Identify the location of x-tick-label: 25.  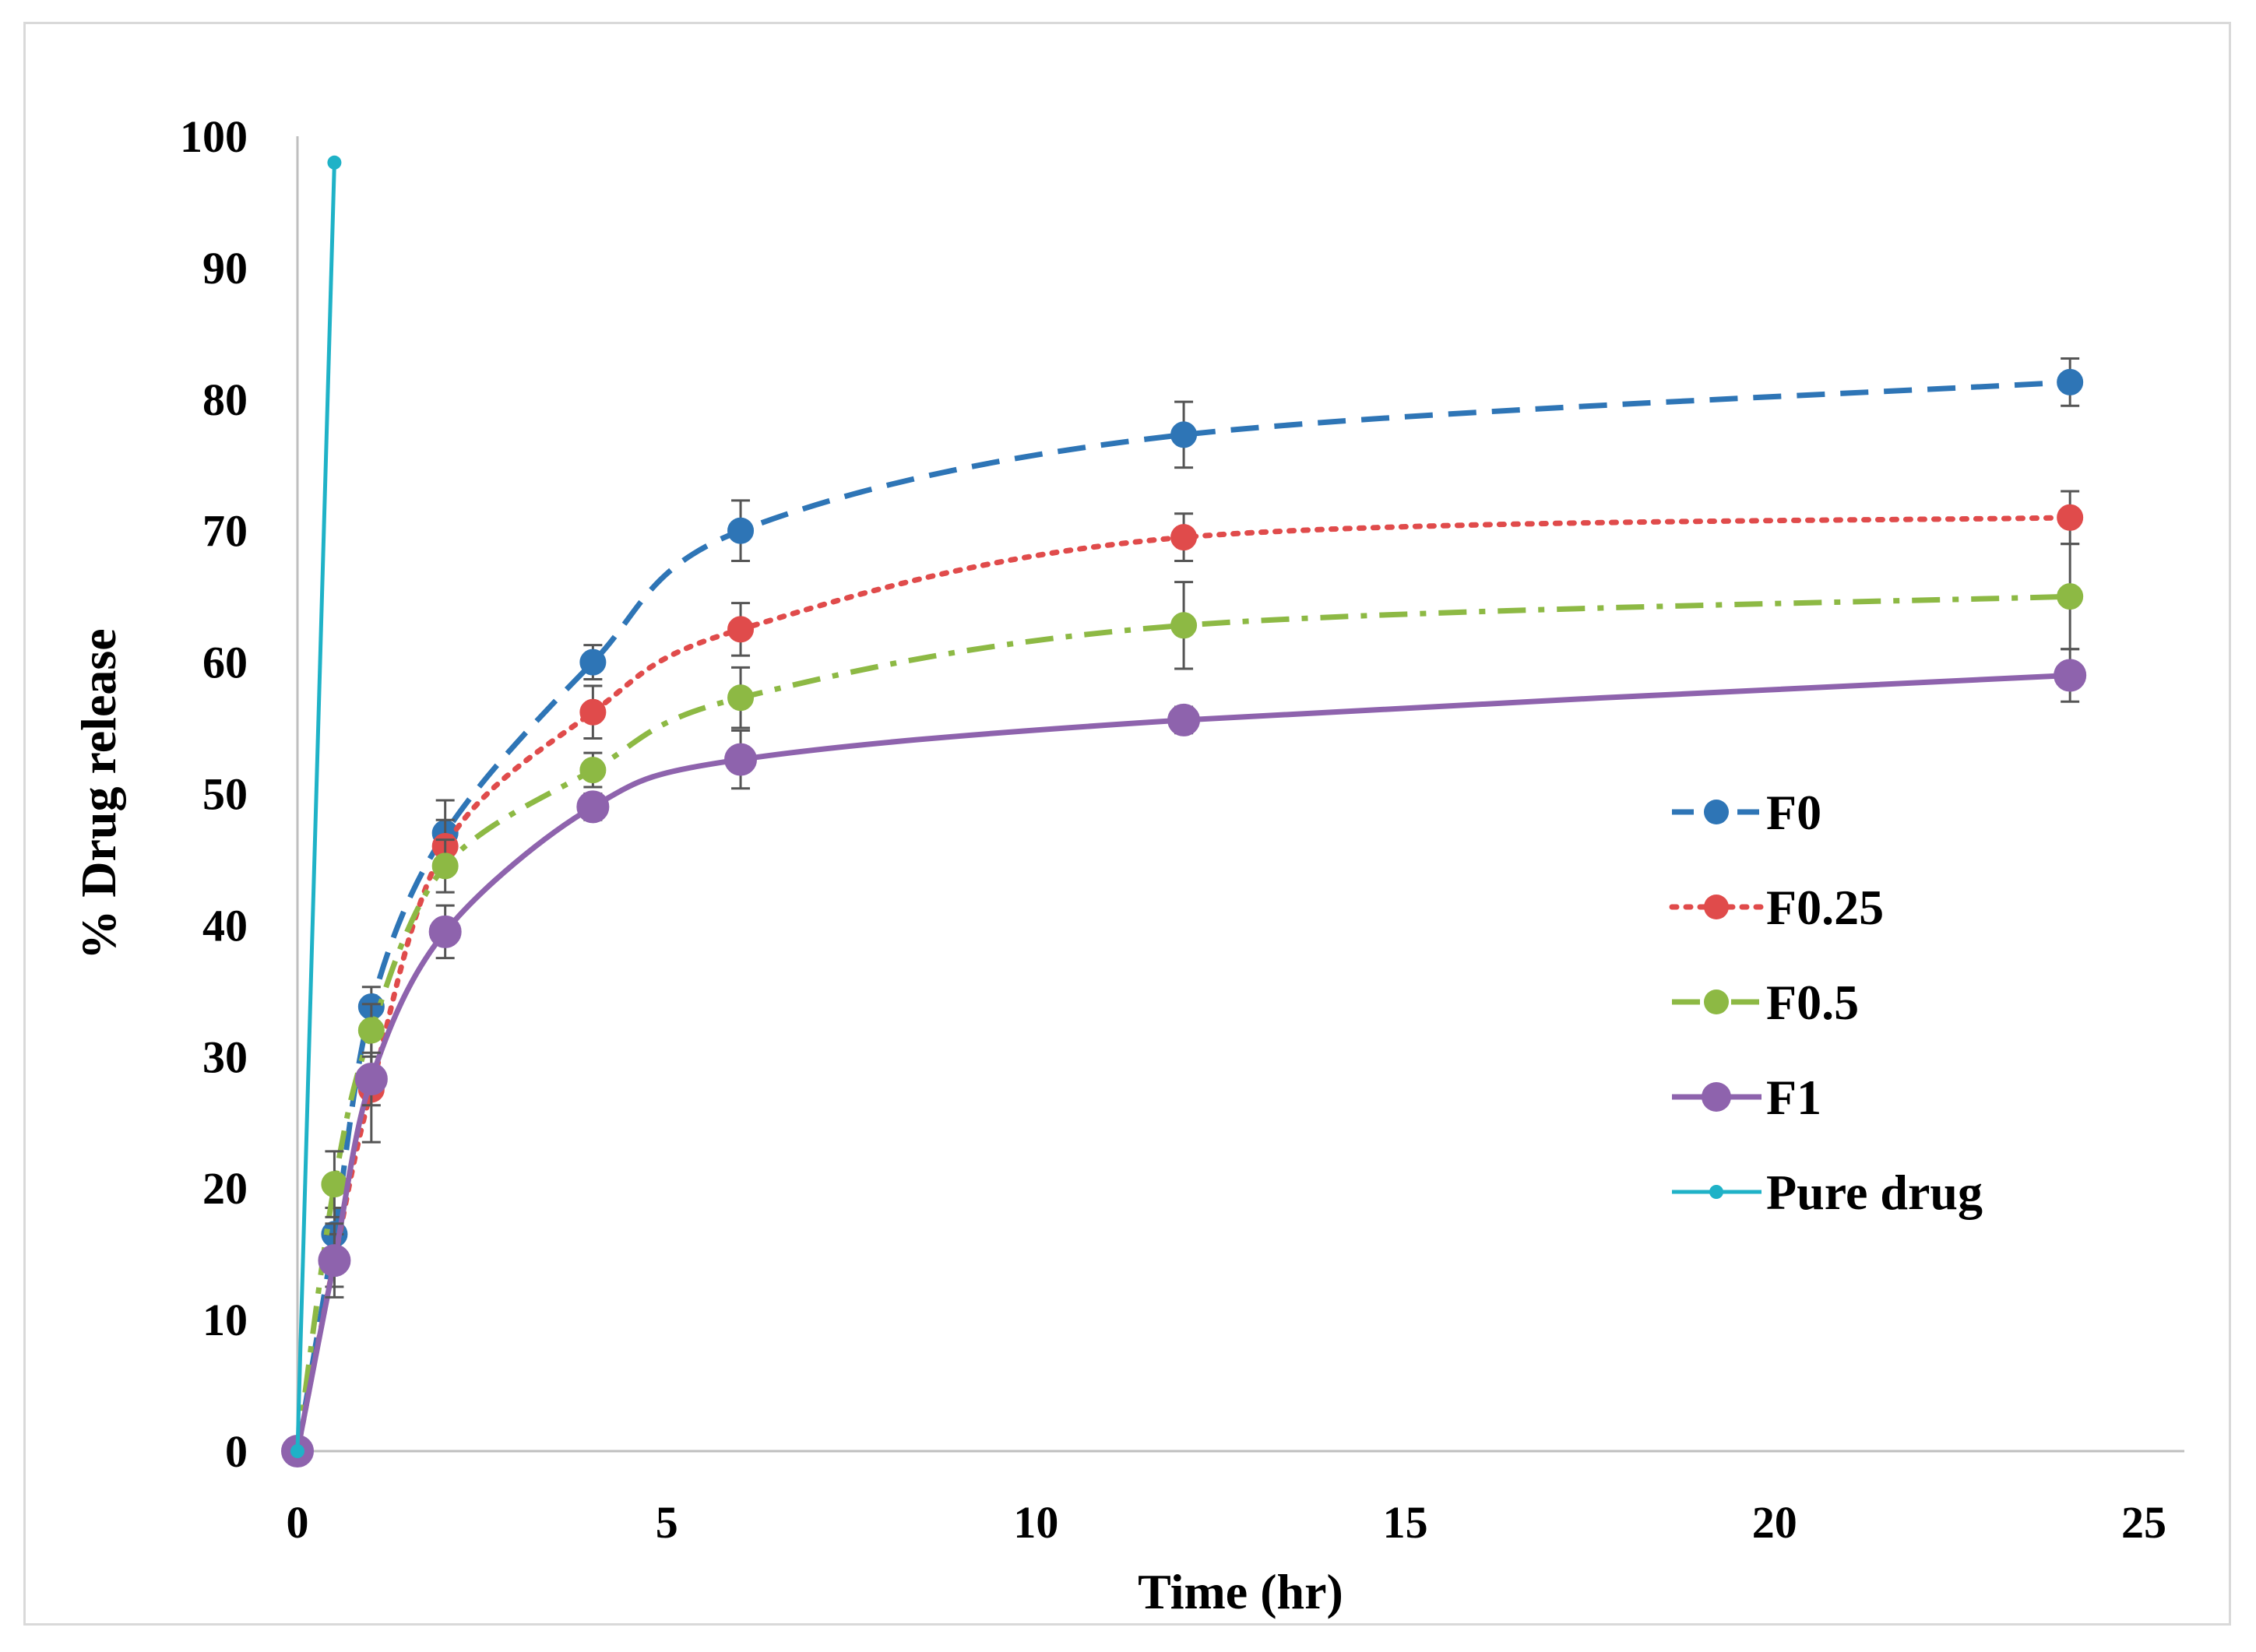
(2143, 1522).